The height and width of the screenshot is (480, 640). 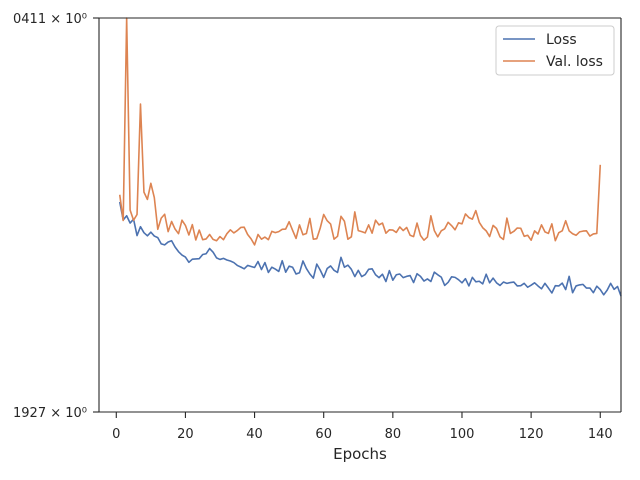 What do you see at coordinates (323, 434) in the screenshot?
I see `x-tick-label: 60` at bounding box center [323, 434].